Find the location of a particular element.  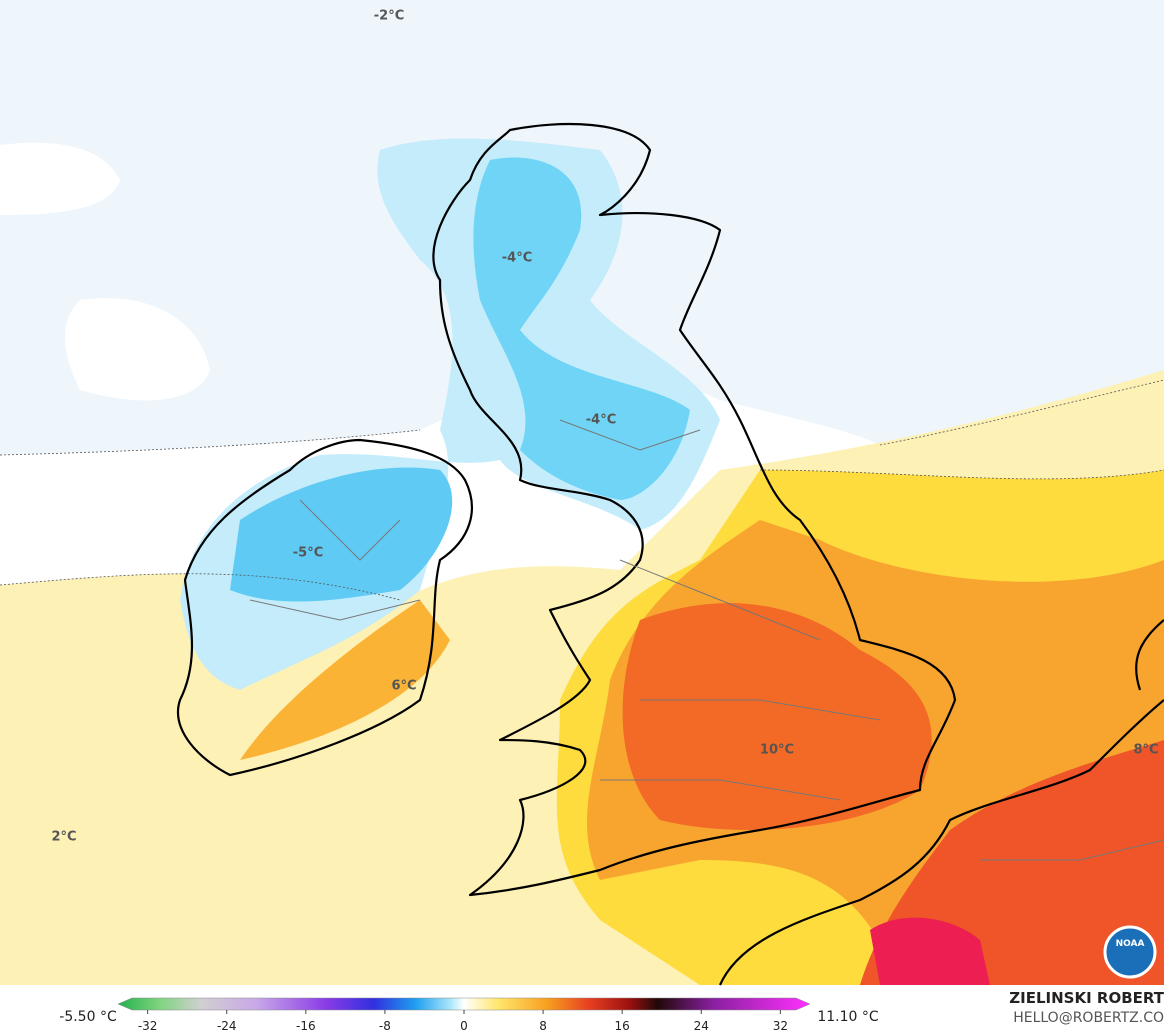

noaa-logo: NOAA is located at coordinates (1130, 952).